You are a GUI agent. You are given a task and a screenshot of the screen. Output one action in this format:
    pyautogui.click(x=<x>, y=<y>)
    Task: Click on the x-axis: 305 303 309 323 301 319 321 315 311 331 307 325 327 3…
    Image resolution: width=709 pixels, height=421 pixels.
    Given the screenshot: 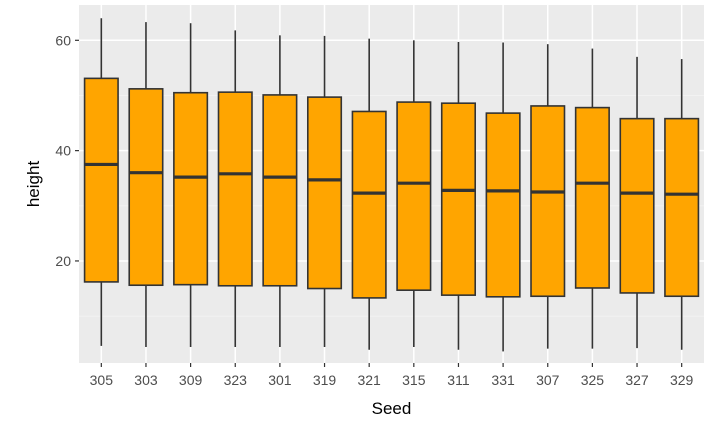 What is the action you would take?
    pyautogui.click(x=392, y=375)
    